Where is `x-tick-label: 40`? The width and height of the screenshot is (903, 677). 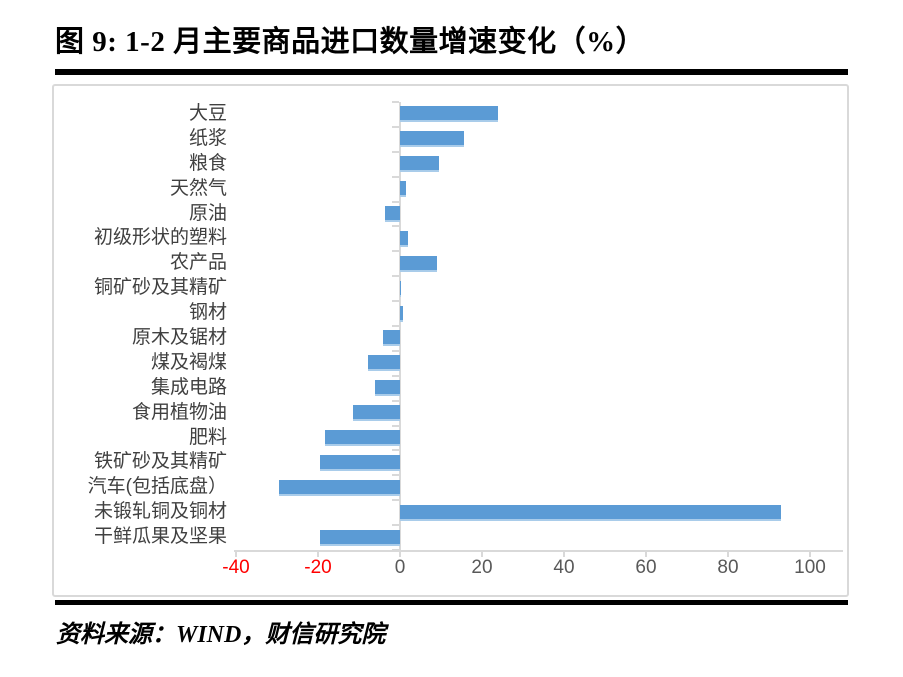 x-tick-label: 40 is located at coordinates (564, 567).